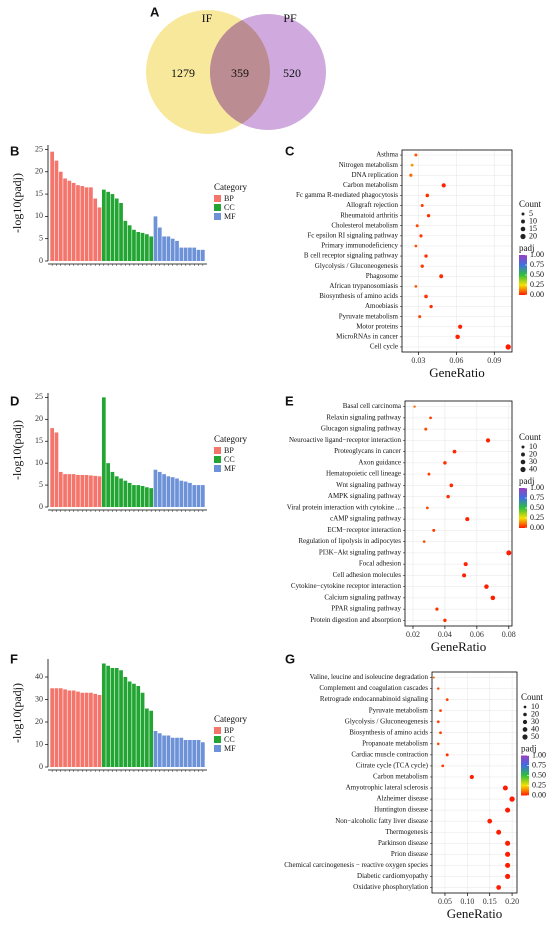 The height and width of the screenshot is (925, 550). Describe the element at coordinates (382, 276) in the screenshot. I see `category-label: Phagosome` at that location.